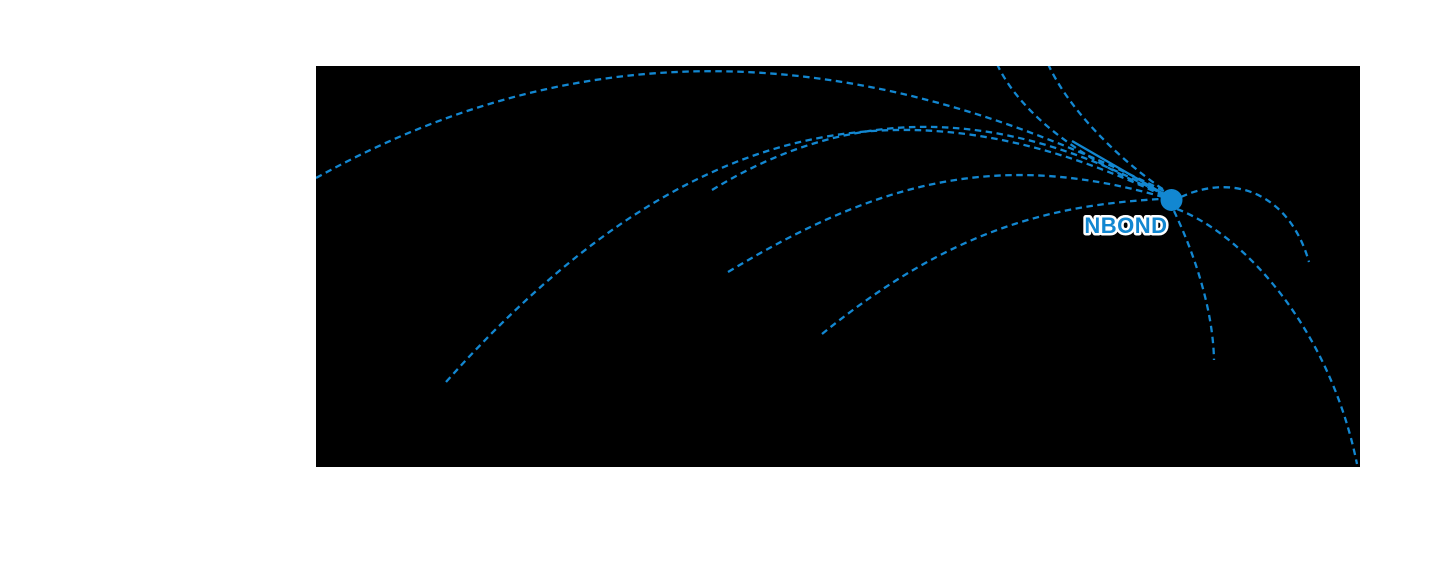 The height and width of the screenshot is (576, 1450). What do you see at coordinates (1171, 200) in the screenshot?
I see `node-circle` at bounding box center [1171, 200].